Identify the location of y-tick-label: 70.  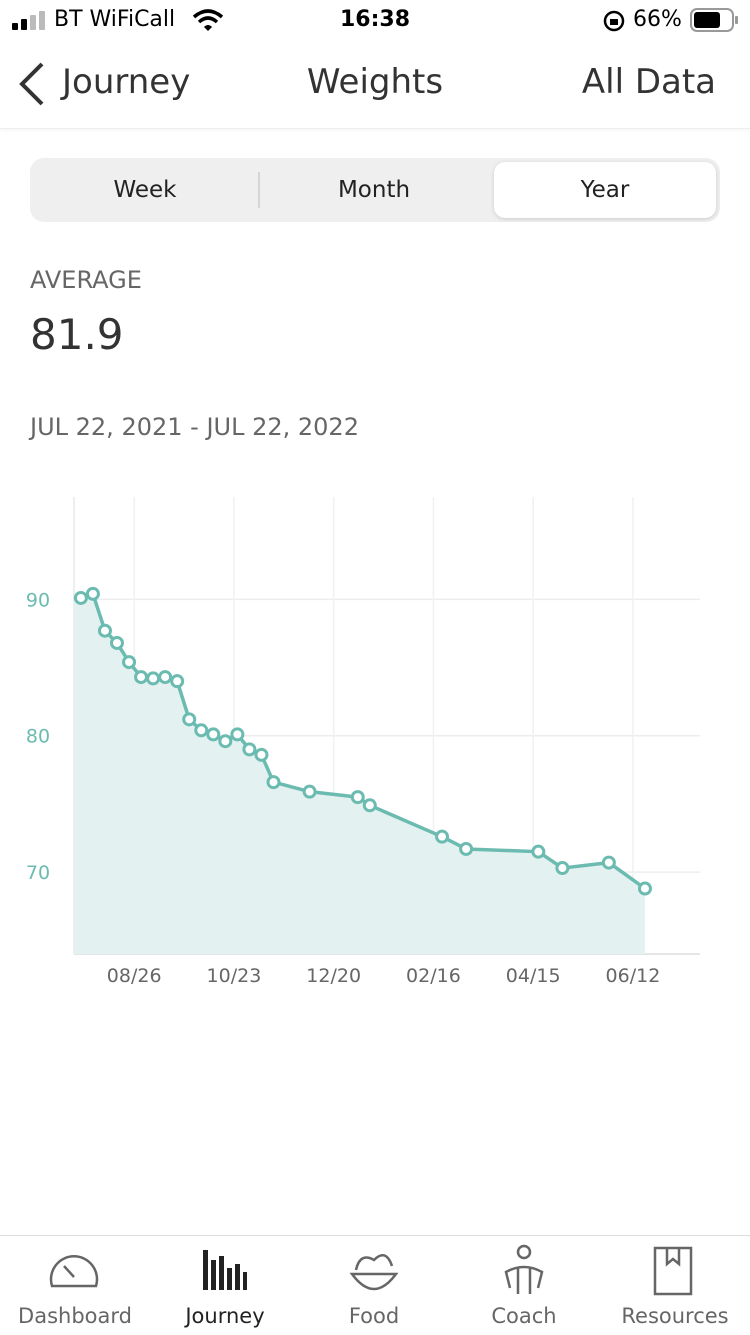
(38, 873).